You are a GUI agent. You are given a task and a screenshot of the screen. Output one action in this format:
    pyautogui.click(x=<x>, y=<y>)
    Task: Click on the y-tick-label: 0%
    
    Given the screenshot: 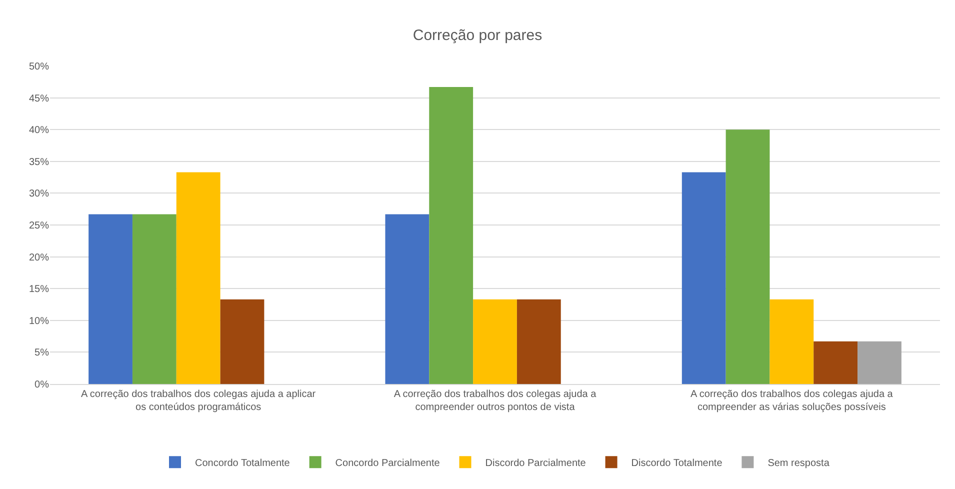 What is the action you would take?
    pyautogui.click(x=42, y=385)
    